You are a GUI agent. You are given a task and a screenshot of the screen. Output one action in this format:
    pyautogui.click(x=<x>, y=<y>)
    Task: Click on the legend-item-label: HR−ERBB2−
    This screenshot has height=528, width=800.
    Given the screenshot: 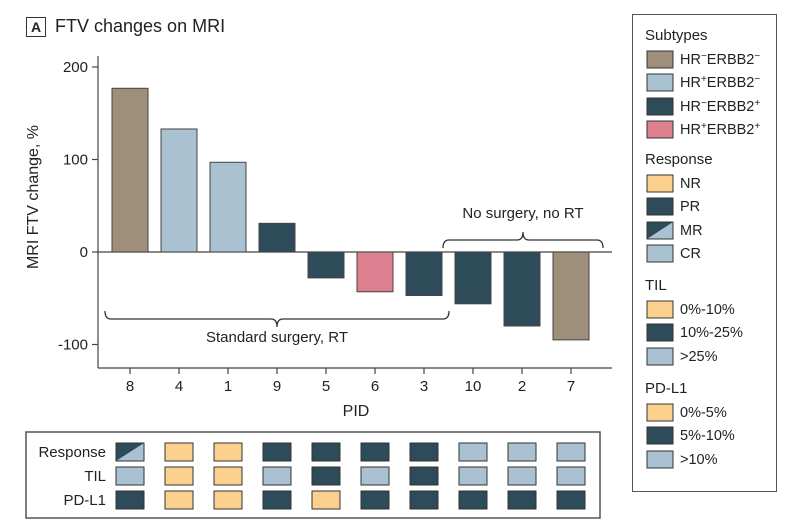 What is the action you would take?
    pyautogui.click(x=720, y=60)
    